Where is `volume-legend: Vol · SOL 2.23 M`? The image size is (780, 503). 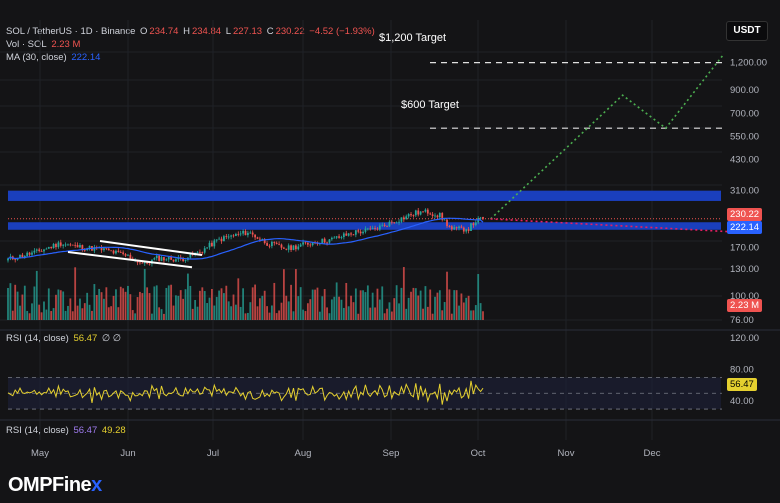
volume-legend: Vol · SOL 2.23 M is located at coordinates (44, 44).